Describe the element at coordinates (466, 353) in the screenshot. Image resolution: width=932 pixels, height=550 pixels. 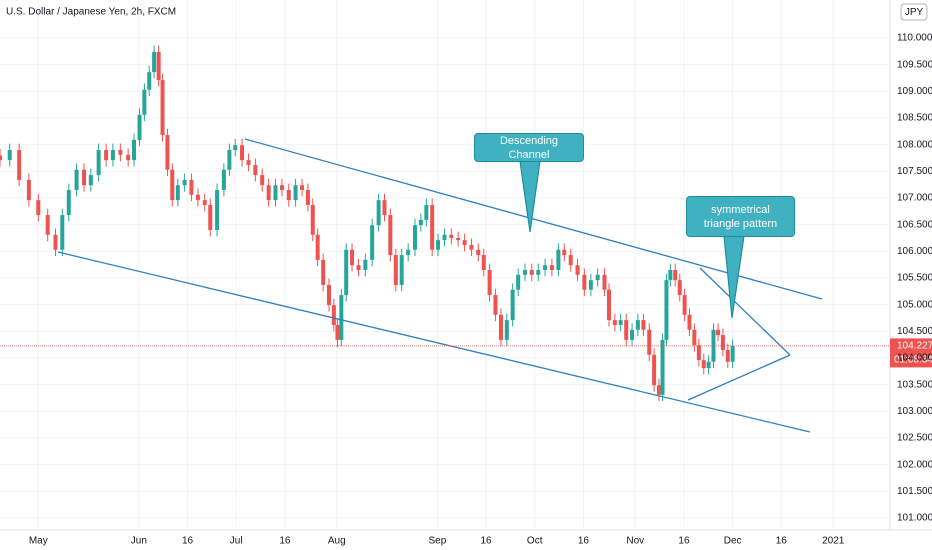
I see `price-marker: 104.227 01:08:34` at that location.